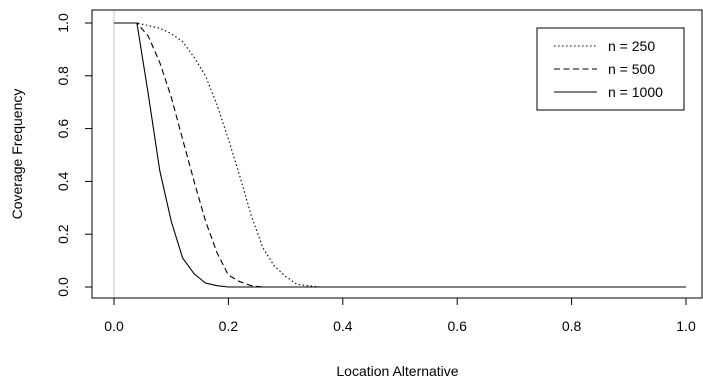 The image size is (703, 381). What do you see at coordinates (229, 326) in the screenshot?
I see `x-tick-label-1: 0.2` at bounding box center [229, 326].